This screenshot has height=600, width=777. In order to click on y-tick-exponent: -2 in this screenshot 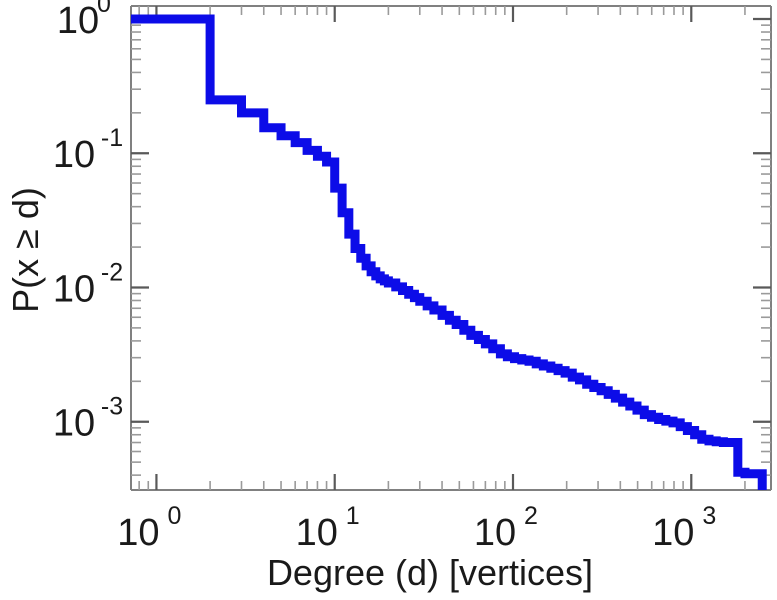, I will do `click(112, 272)`.